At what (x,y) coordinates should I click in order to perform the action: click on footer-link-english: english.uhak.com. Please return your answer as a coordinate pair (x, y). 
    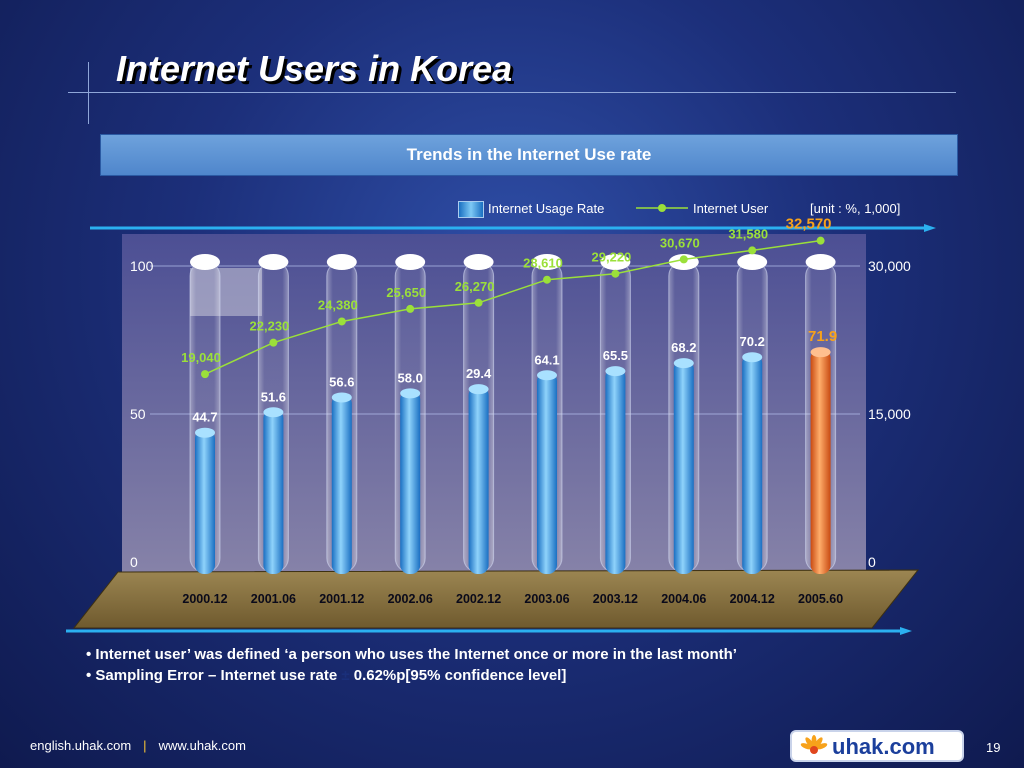
    Looking at the image, I should click on (81, 745).